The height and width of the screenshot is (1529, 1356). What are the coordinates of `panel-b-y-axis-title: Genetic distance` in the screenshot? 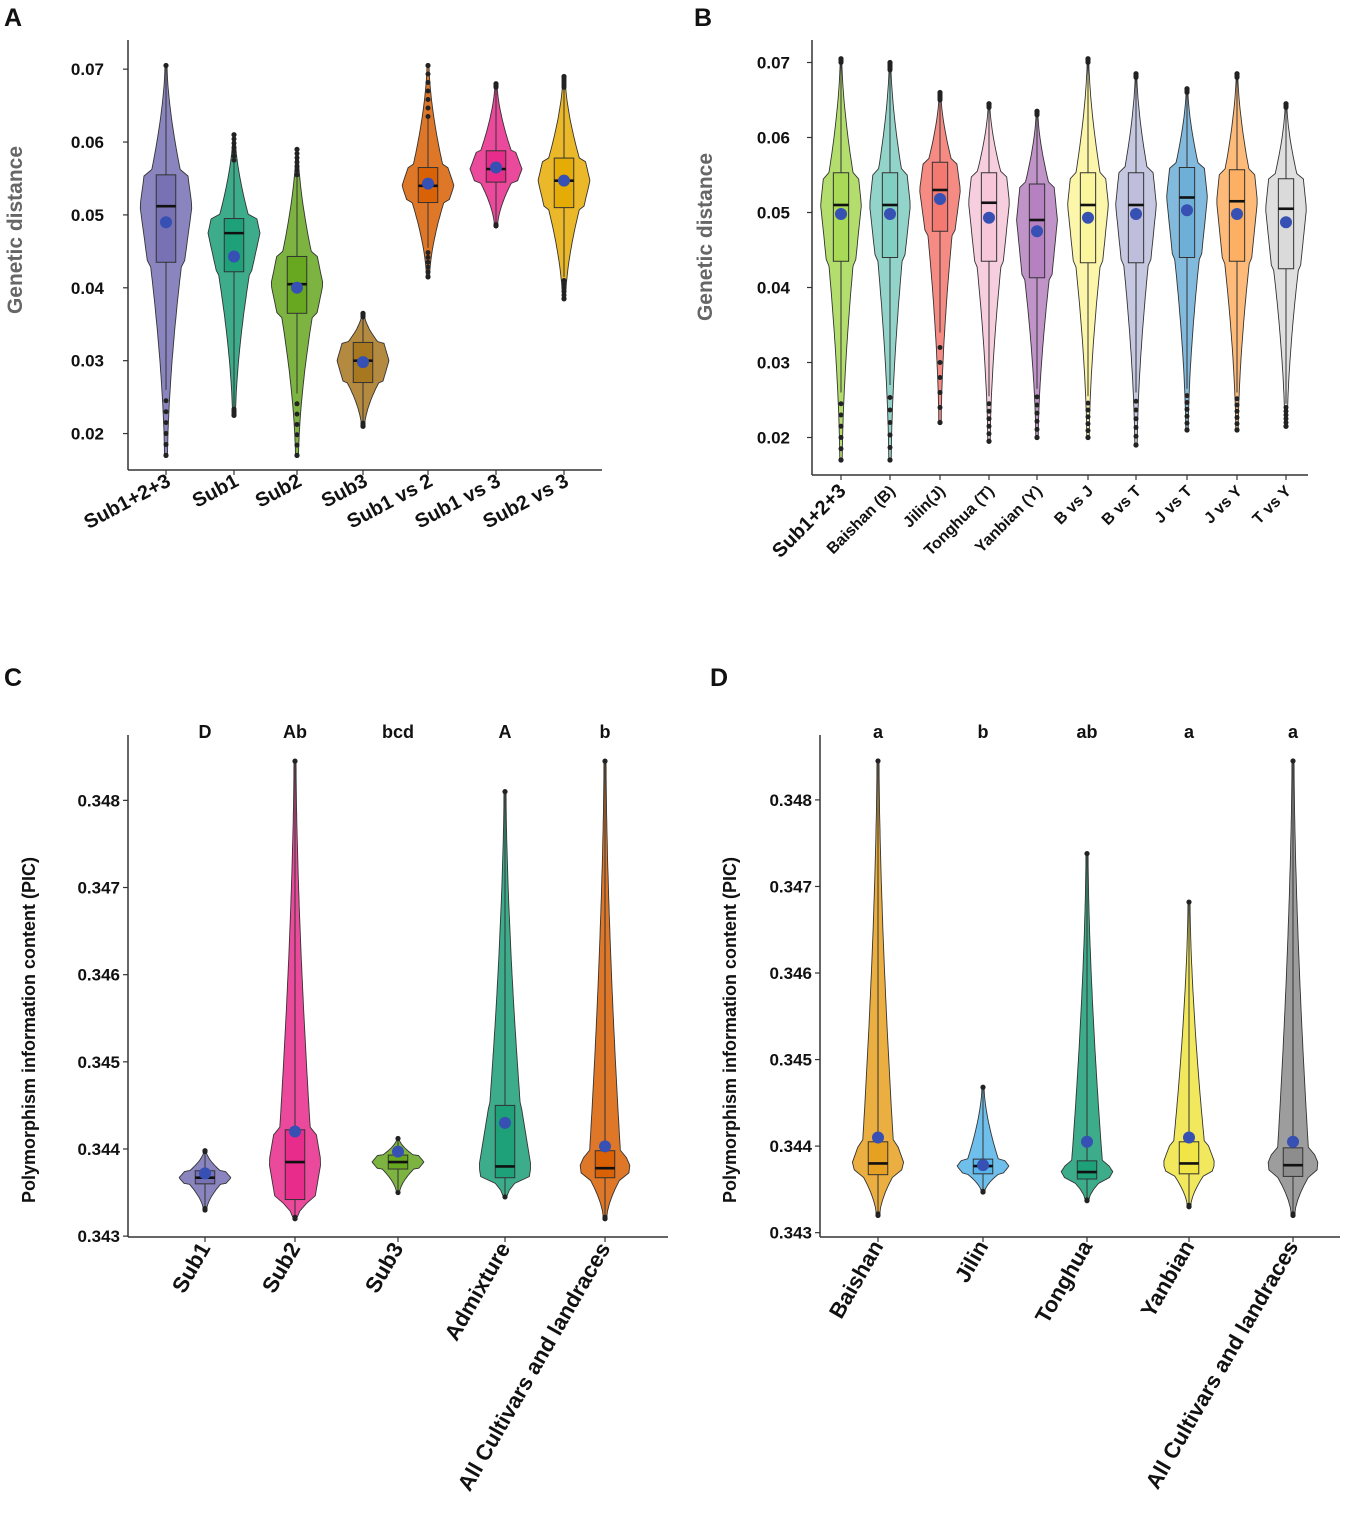 It's located at (705, 237).